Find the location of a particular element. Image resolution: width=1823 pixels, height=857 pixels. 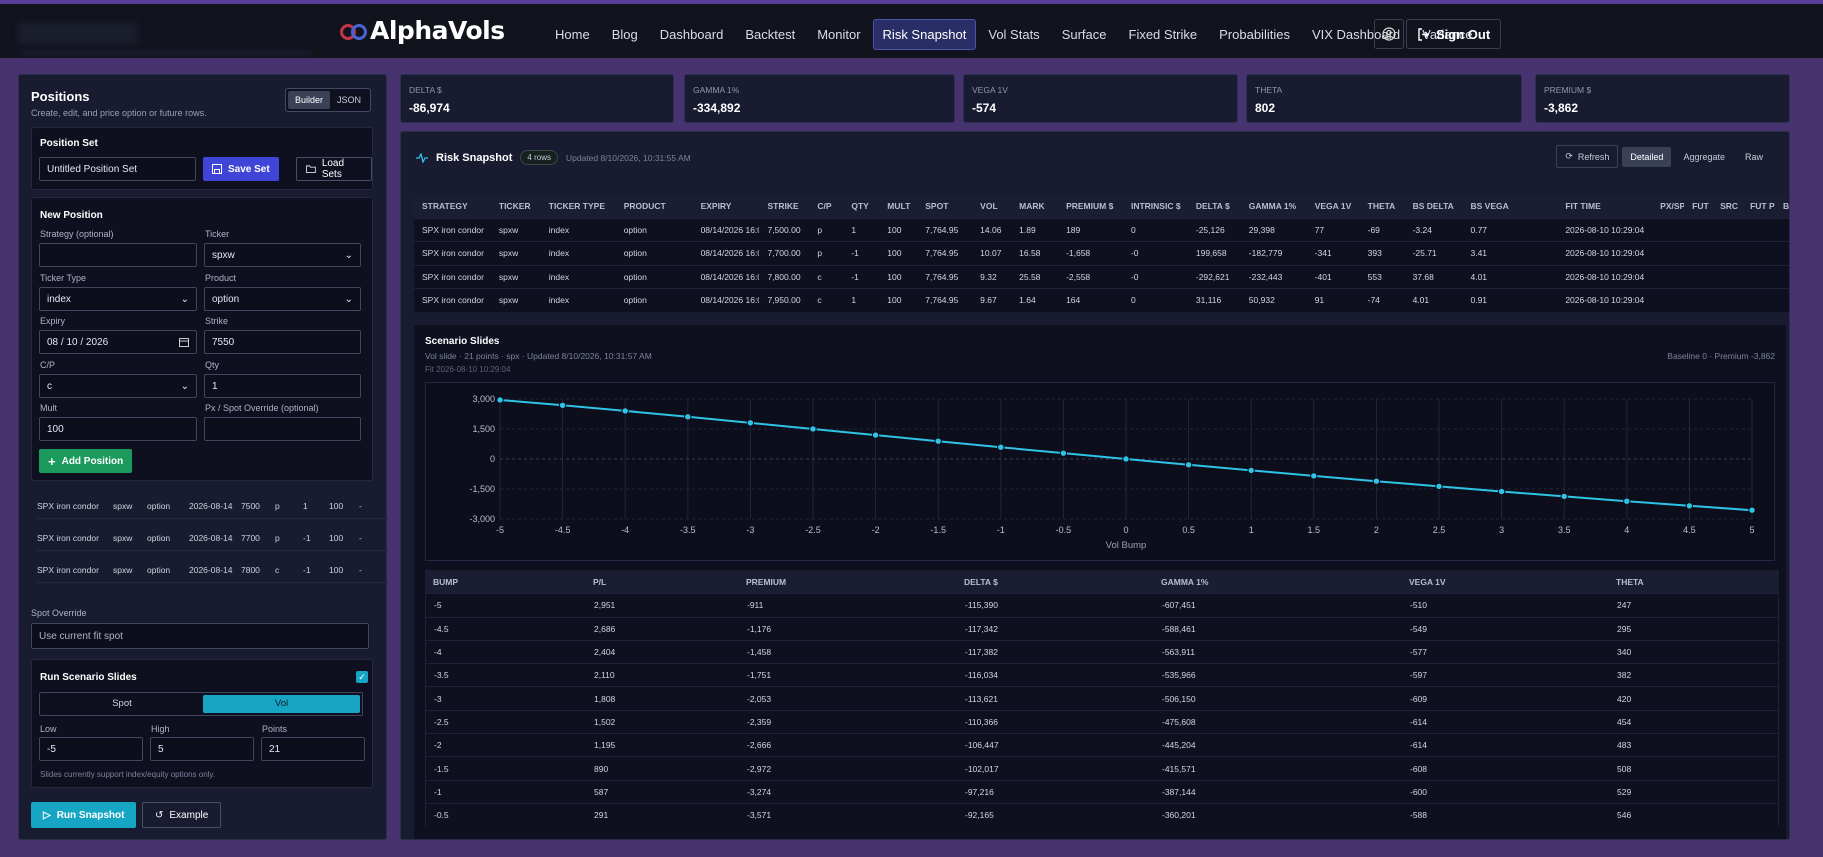

add-position-button: + Add Position is located at coordinates (86, 461).